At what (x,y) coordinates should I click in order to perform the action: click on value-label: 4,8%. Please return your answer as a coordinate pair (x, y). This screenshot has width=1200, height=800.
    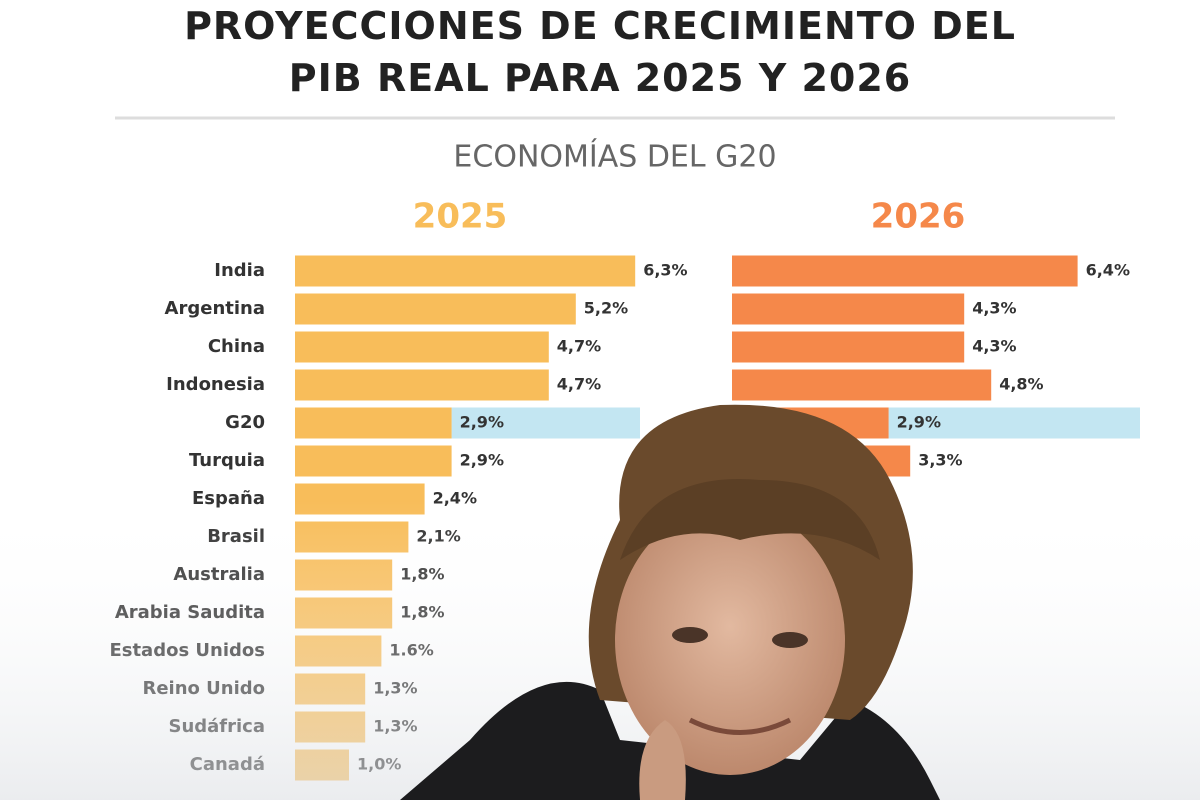
    Looking at the image, I should click on (1021, 384).